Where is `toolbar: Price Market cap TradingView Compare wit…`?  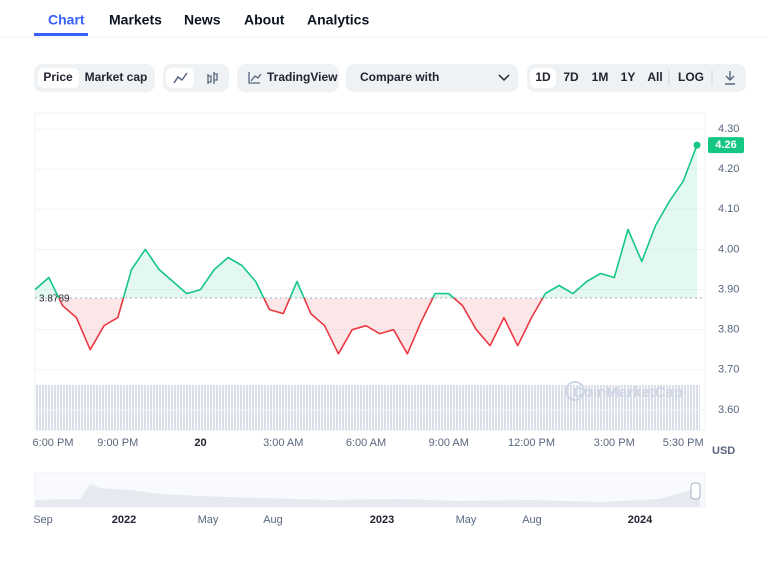 toolbar: Price Market cap TradingView Compare wit… is located at coordinates (390, 78).